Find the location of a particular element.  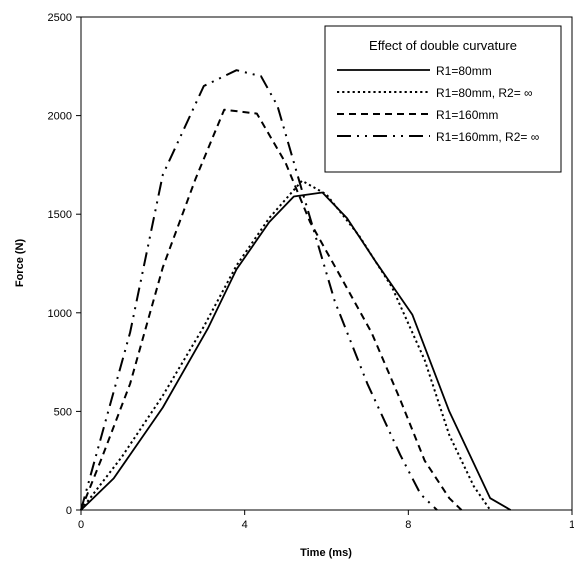

x-tick-label: 8 is located at coordinates (408, 525).